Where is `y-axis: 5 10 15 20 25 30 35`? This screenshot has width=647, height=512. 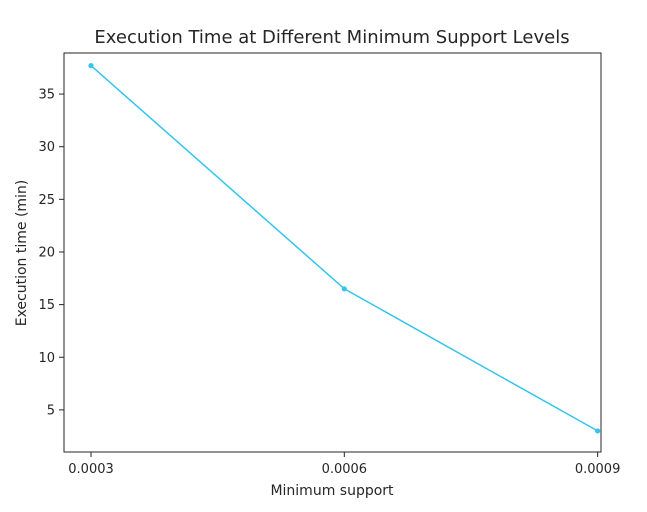 y-axis: 5 10 15 20 25 30 35 is located at coordinates (51, 253).